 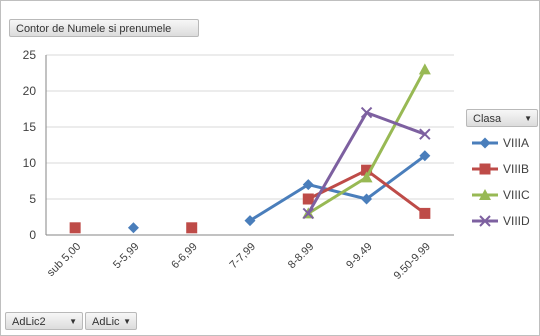 I want to click on legend-item: VIIIB, so click(x=500, y=169).